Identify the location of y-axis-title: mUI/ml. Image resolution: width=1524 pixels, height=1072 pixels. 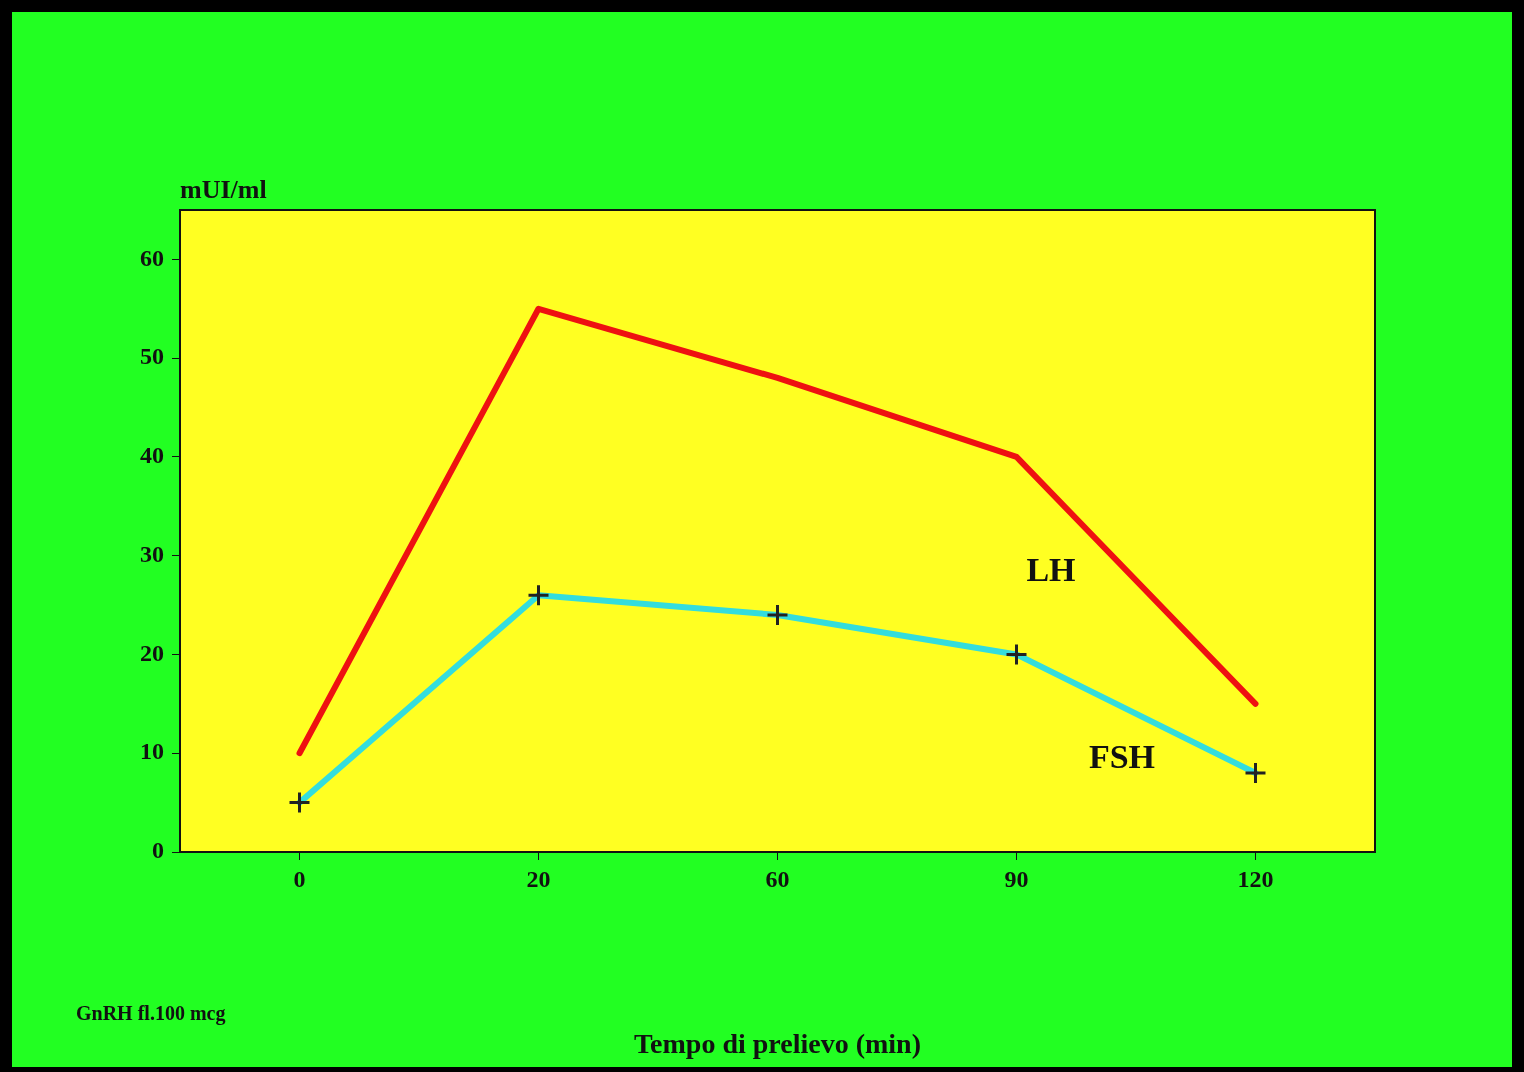
(223, 189).